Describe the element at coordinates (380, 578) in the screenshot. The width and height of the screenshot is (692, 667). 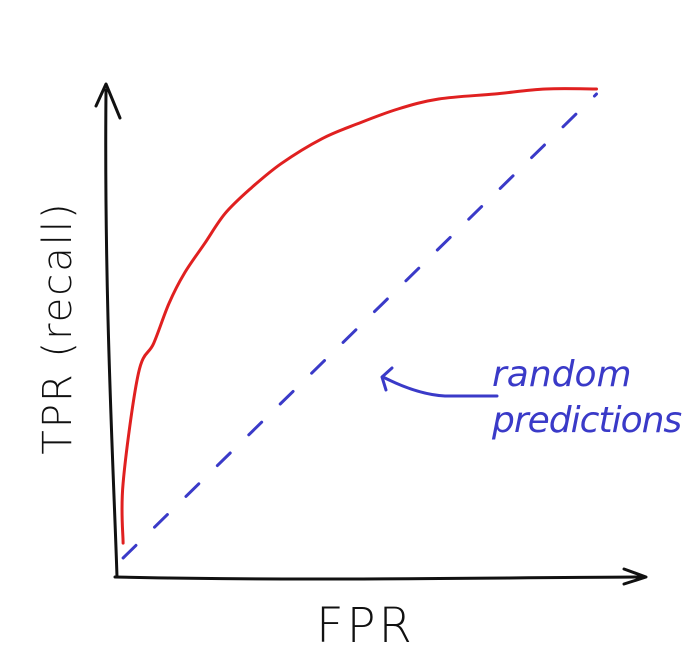
I see `x-axis-line` at that location.